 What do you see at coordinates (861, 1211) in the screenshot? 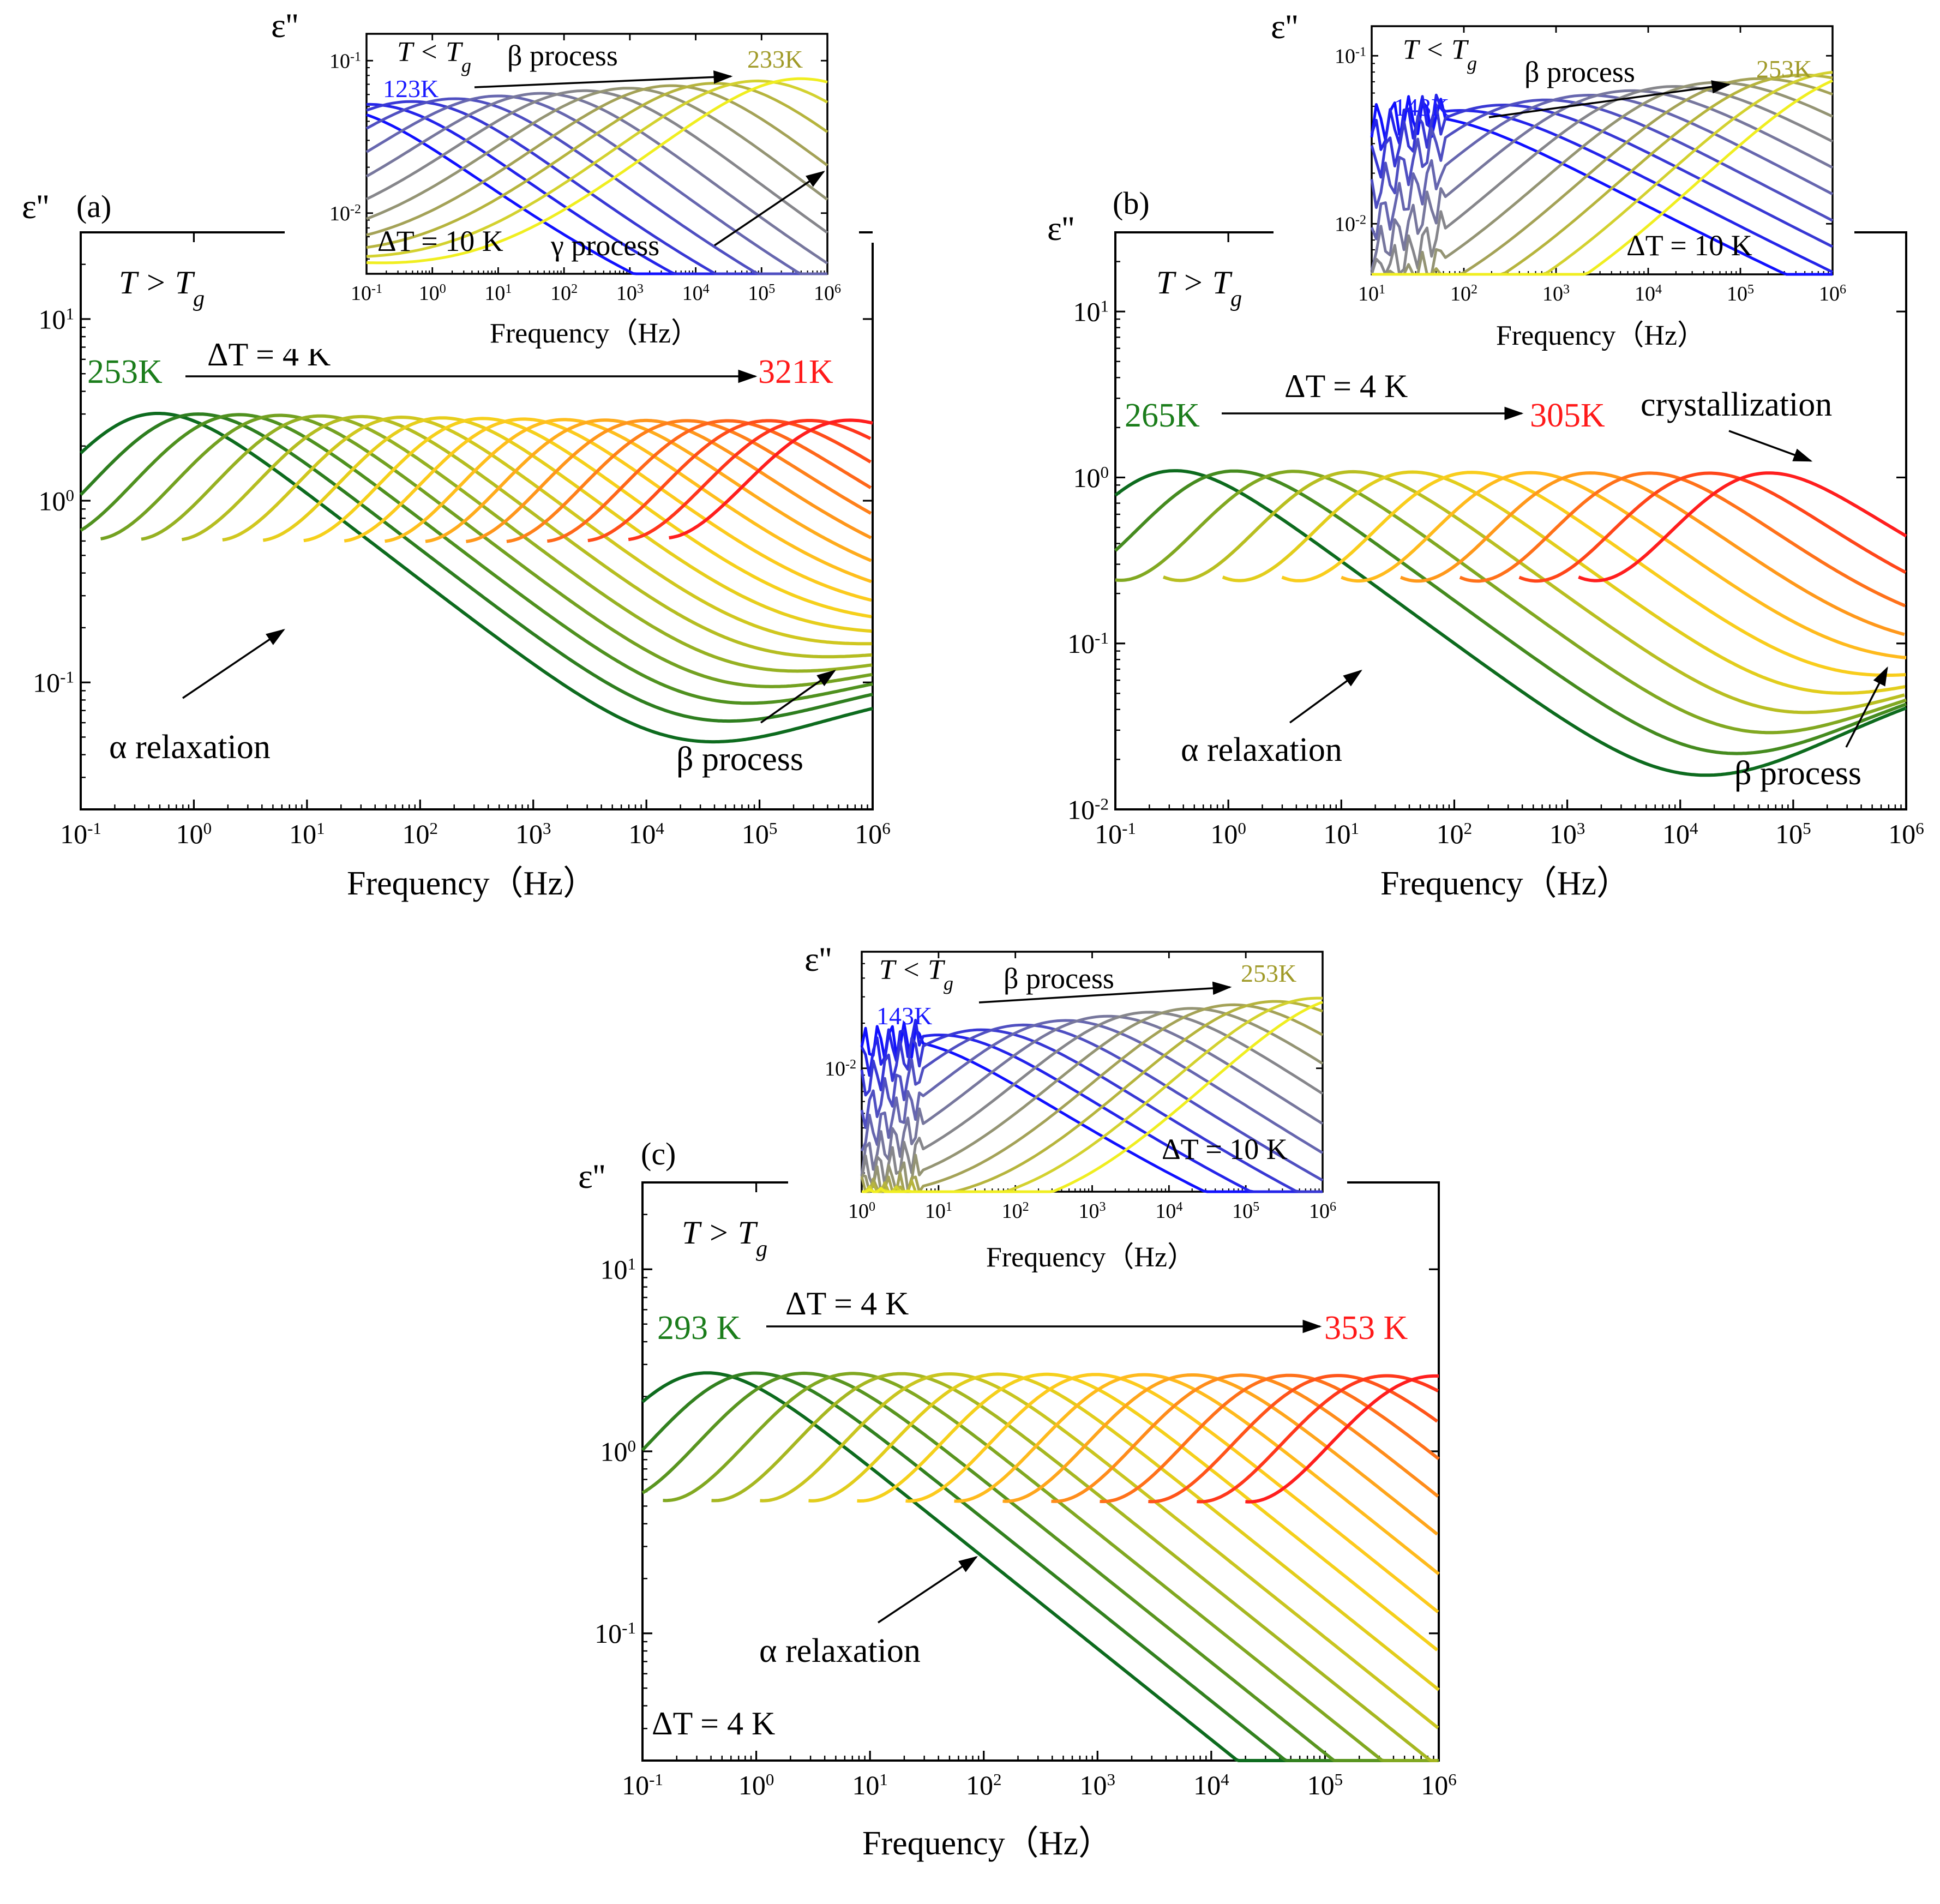
I see `x-tick-label: 10⁰` at bounding box center [861, 1211].